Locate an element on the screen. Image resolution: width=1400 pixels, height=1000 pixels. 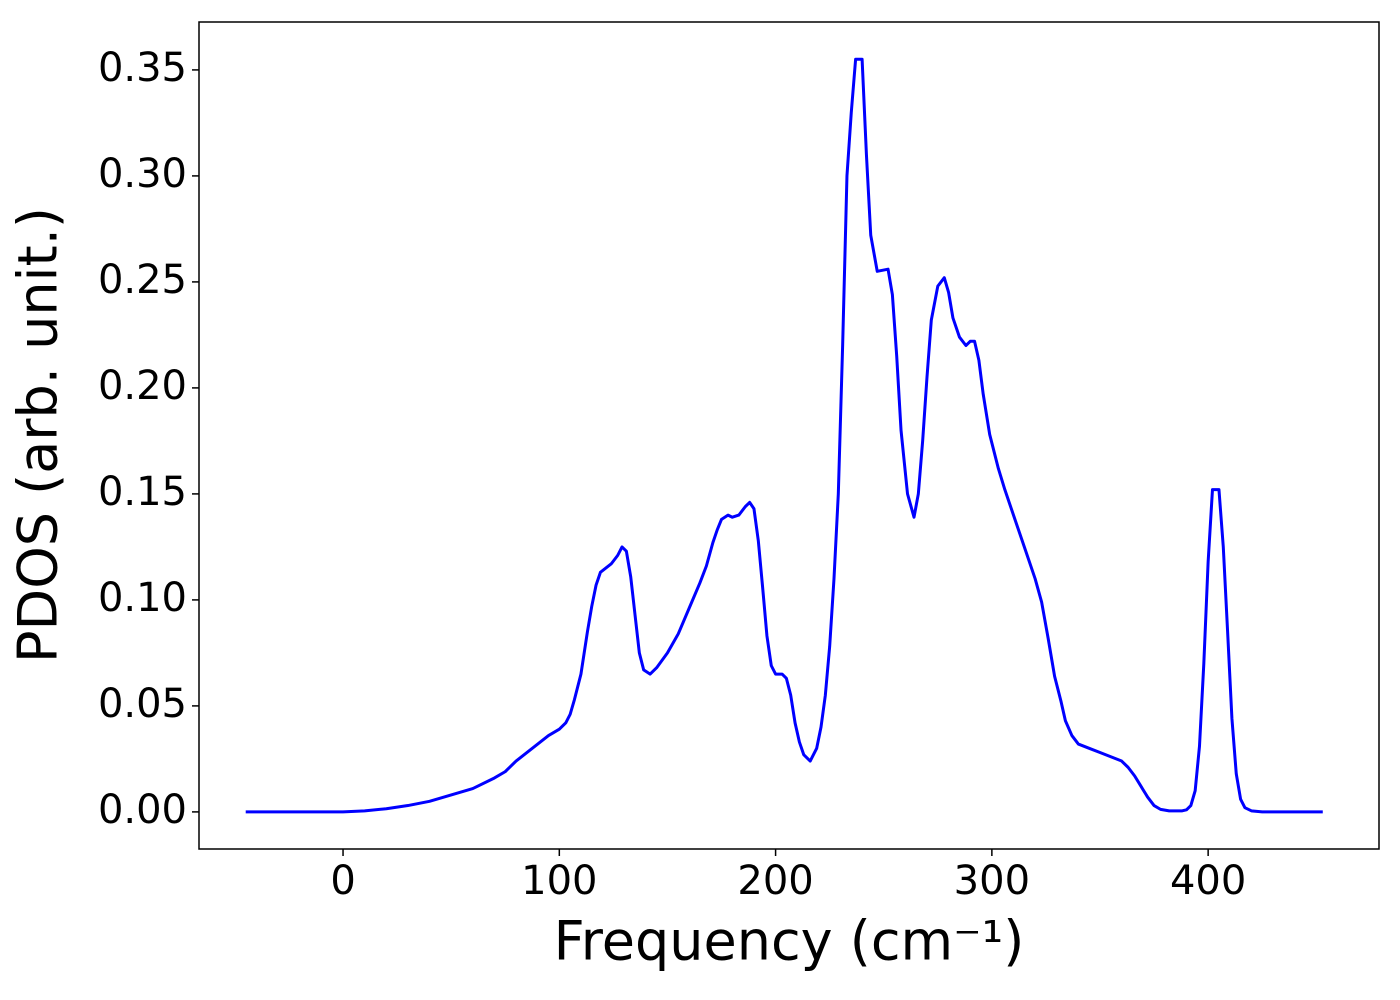
x-tick-label: 400 is located at coordinates (1208, 881).